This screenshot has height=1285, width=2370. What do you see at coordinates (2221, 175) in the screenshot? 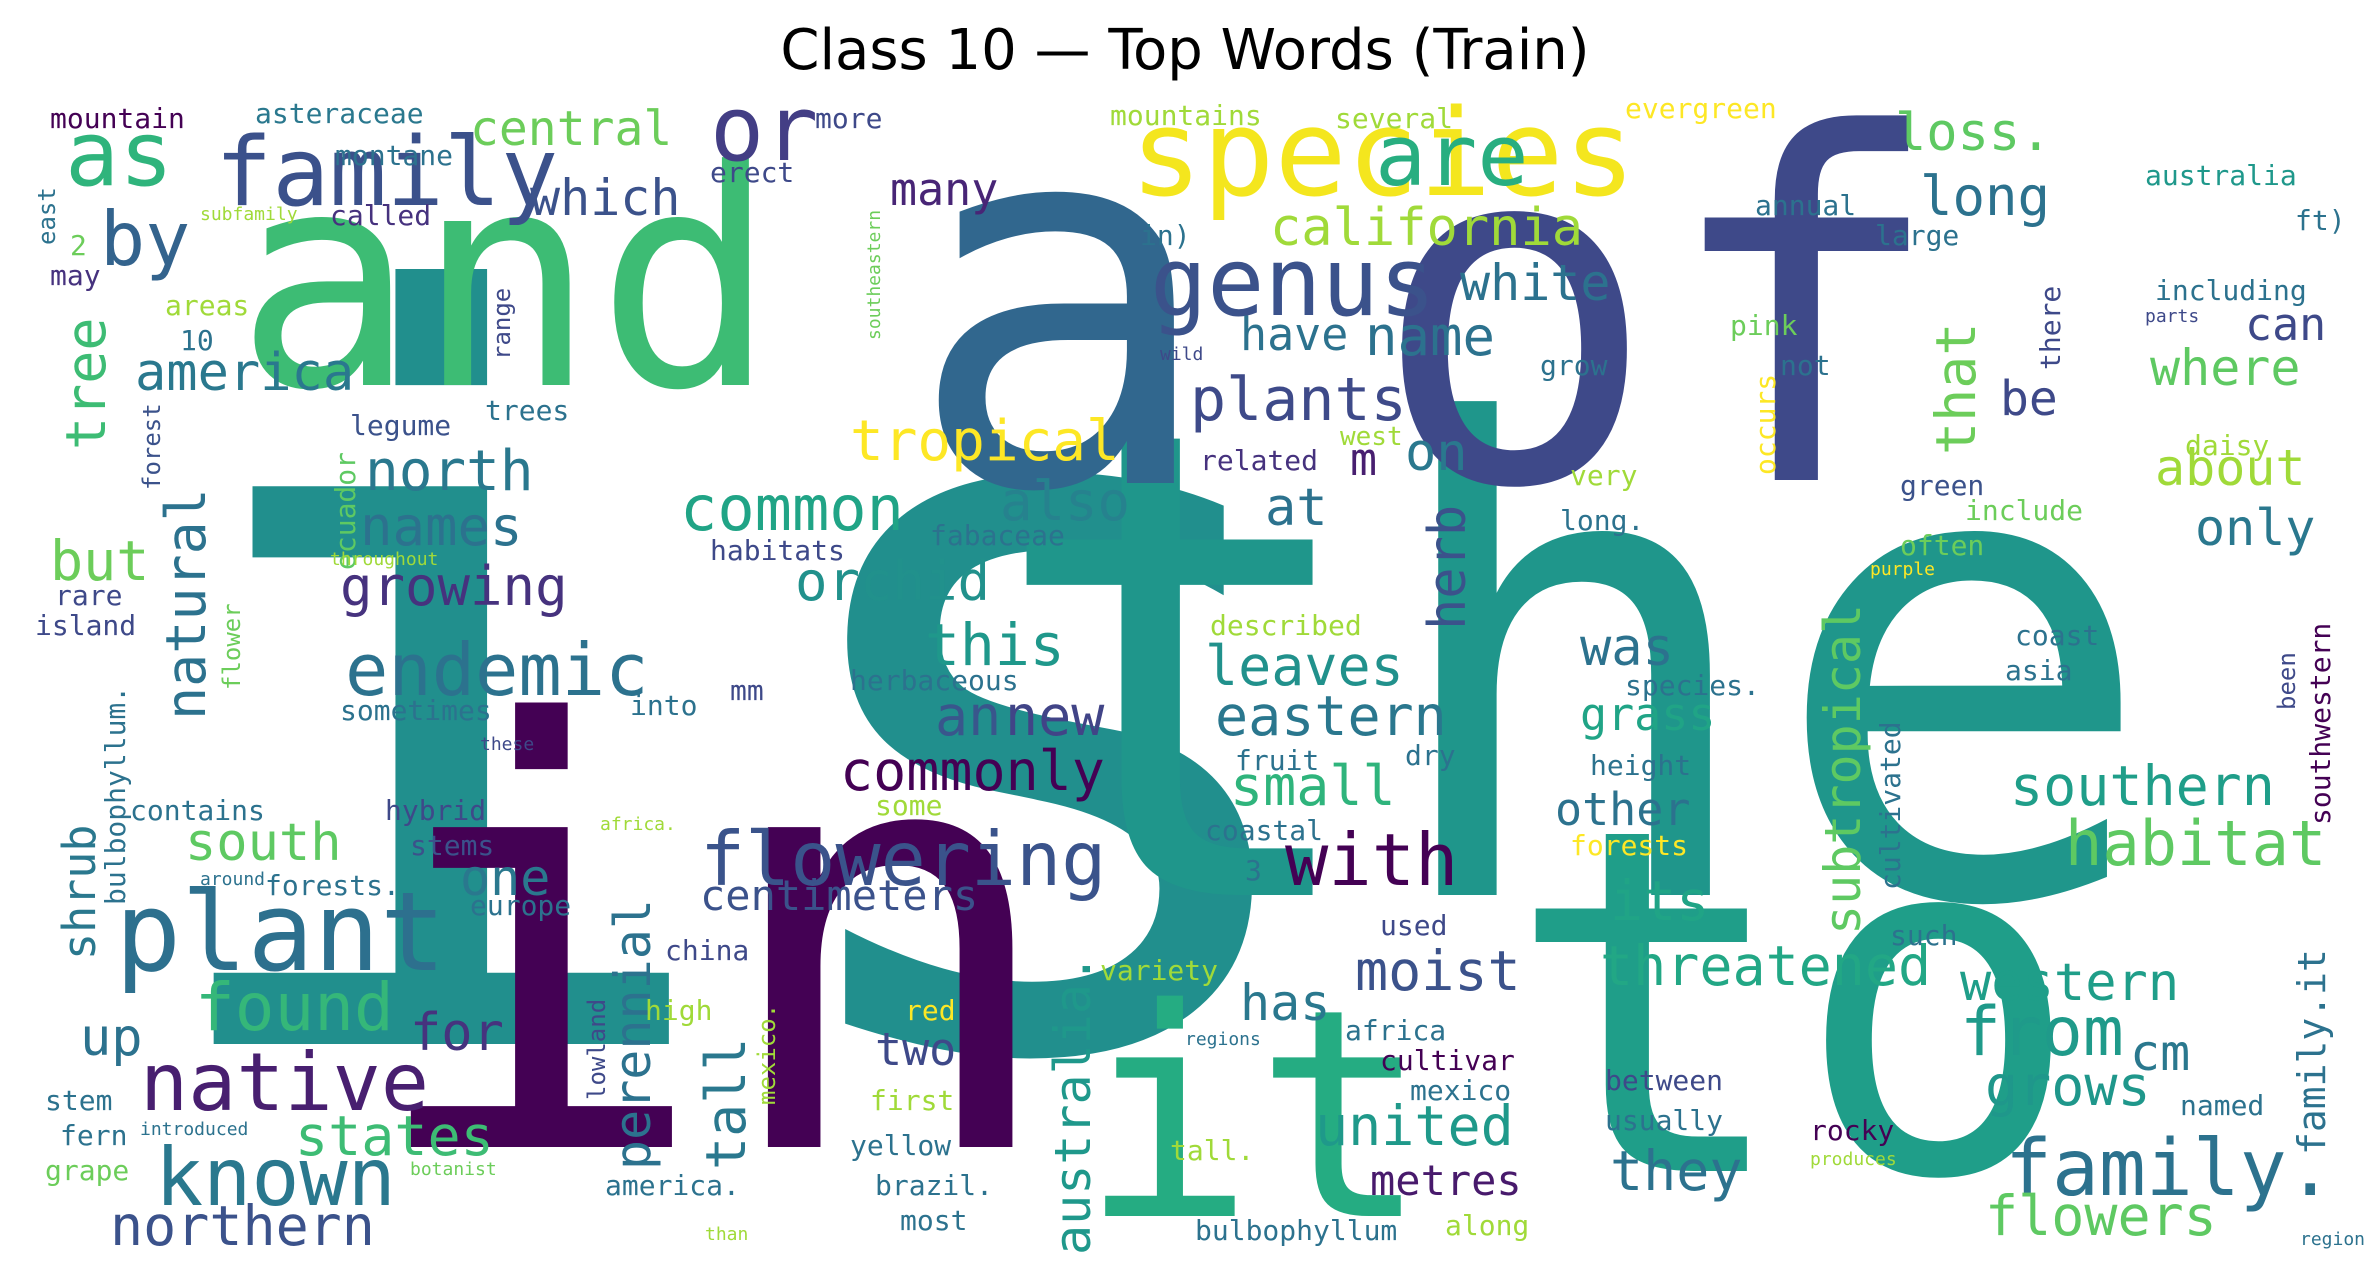
I see `word-australia: australia` at bounding box center [2221, 175].